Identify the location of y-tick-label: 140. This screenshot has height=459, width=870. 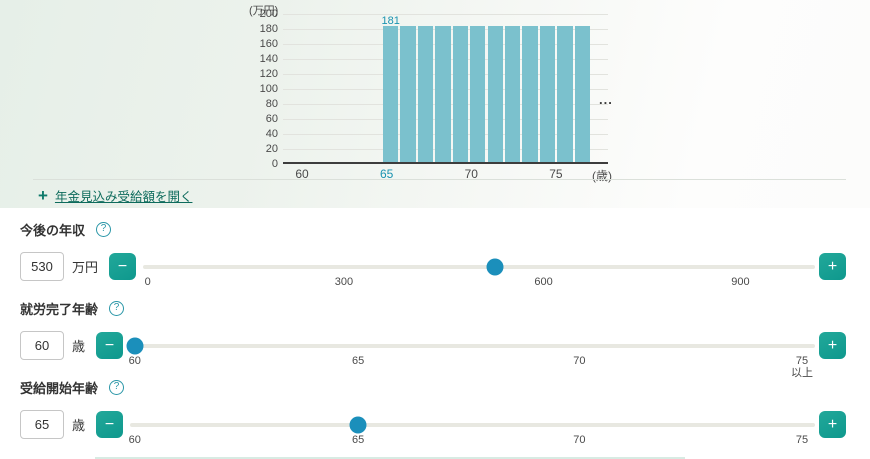
(268, 59).